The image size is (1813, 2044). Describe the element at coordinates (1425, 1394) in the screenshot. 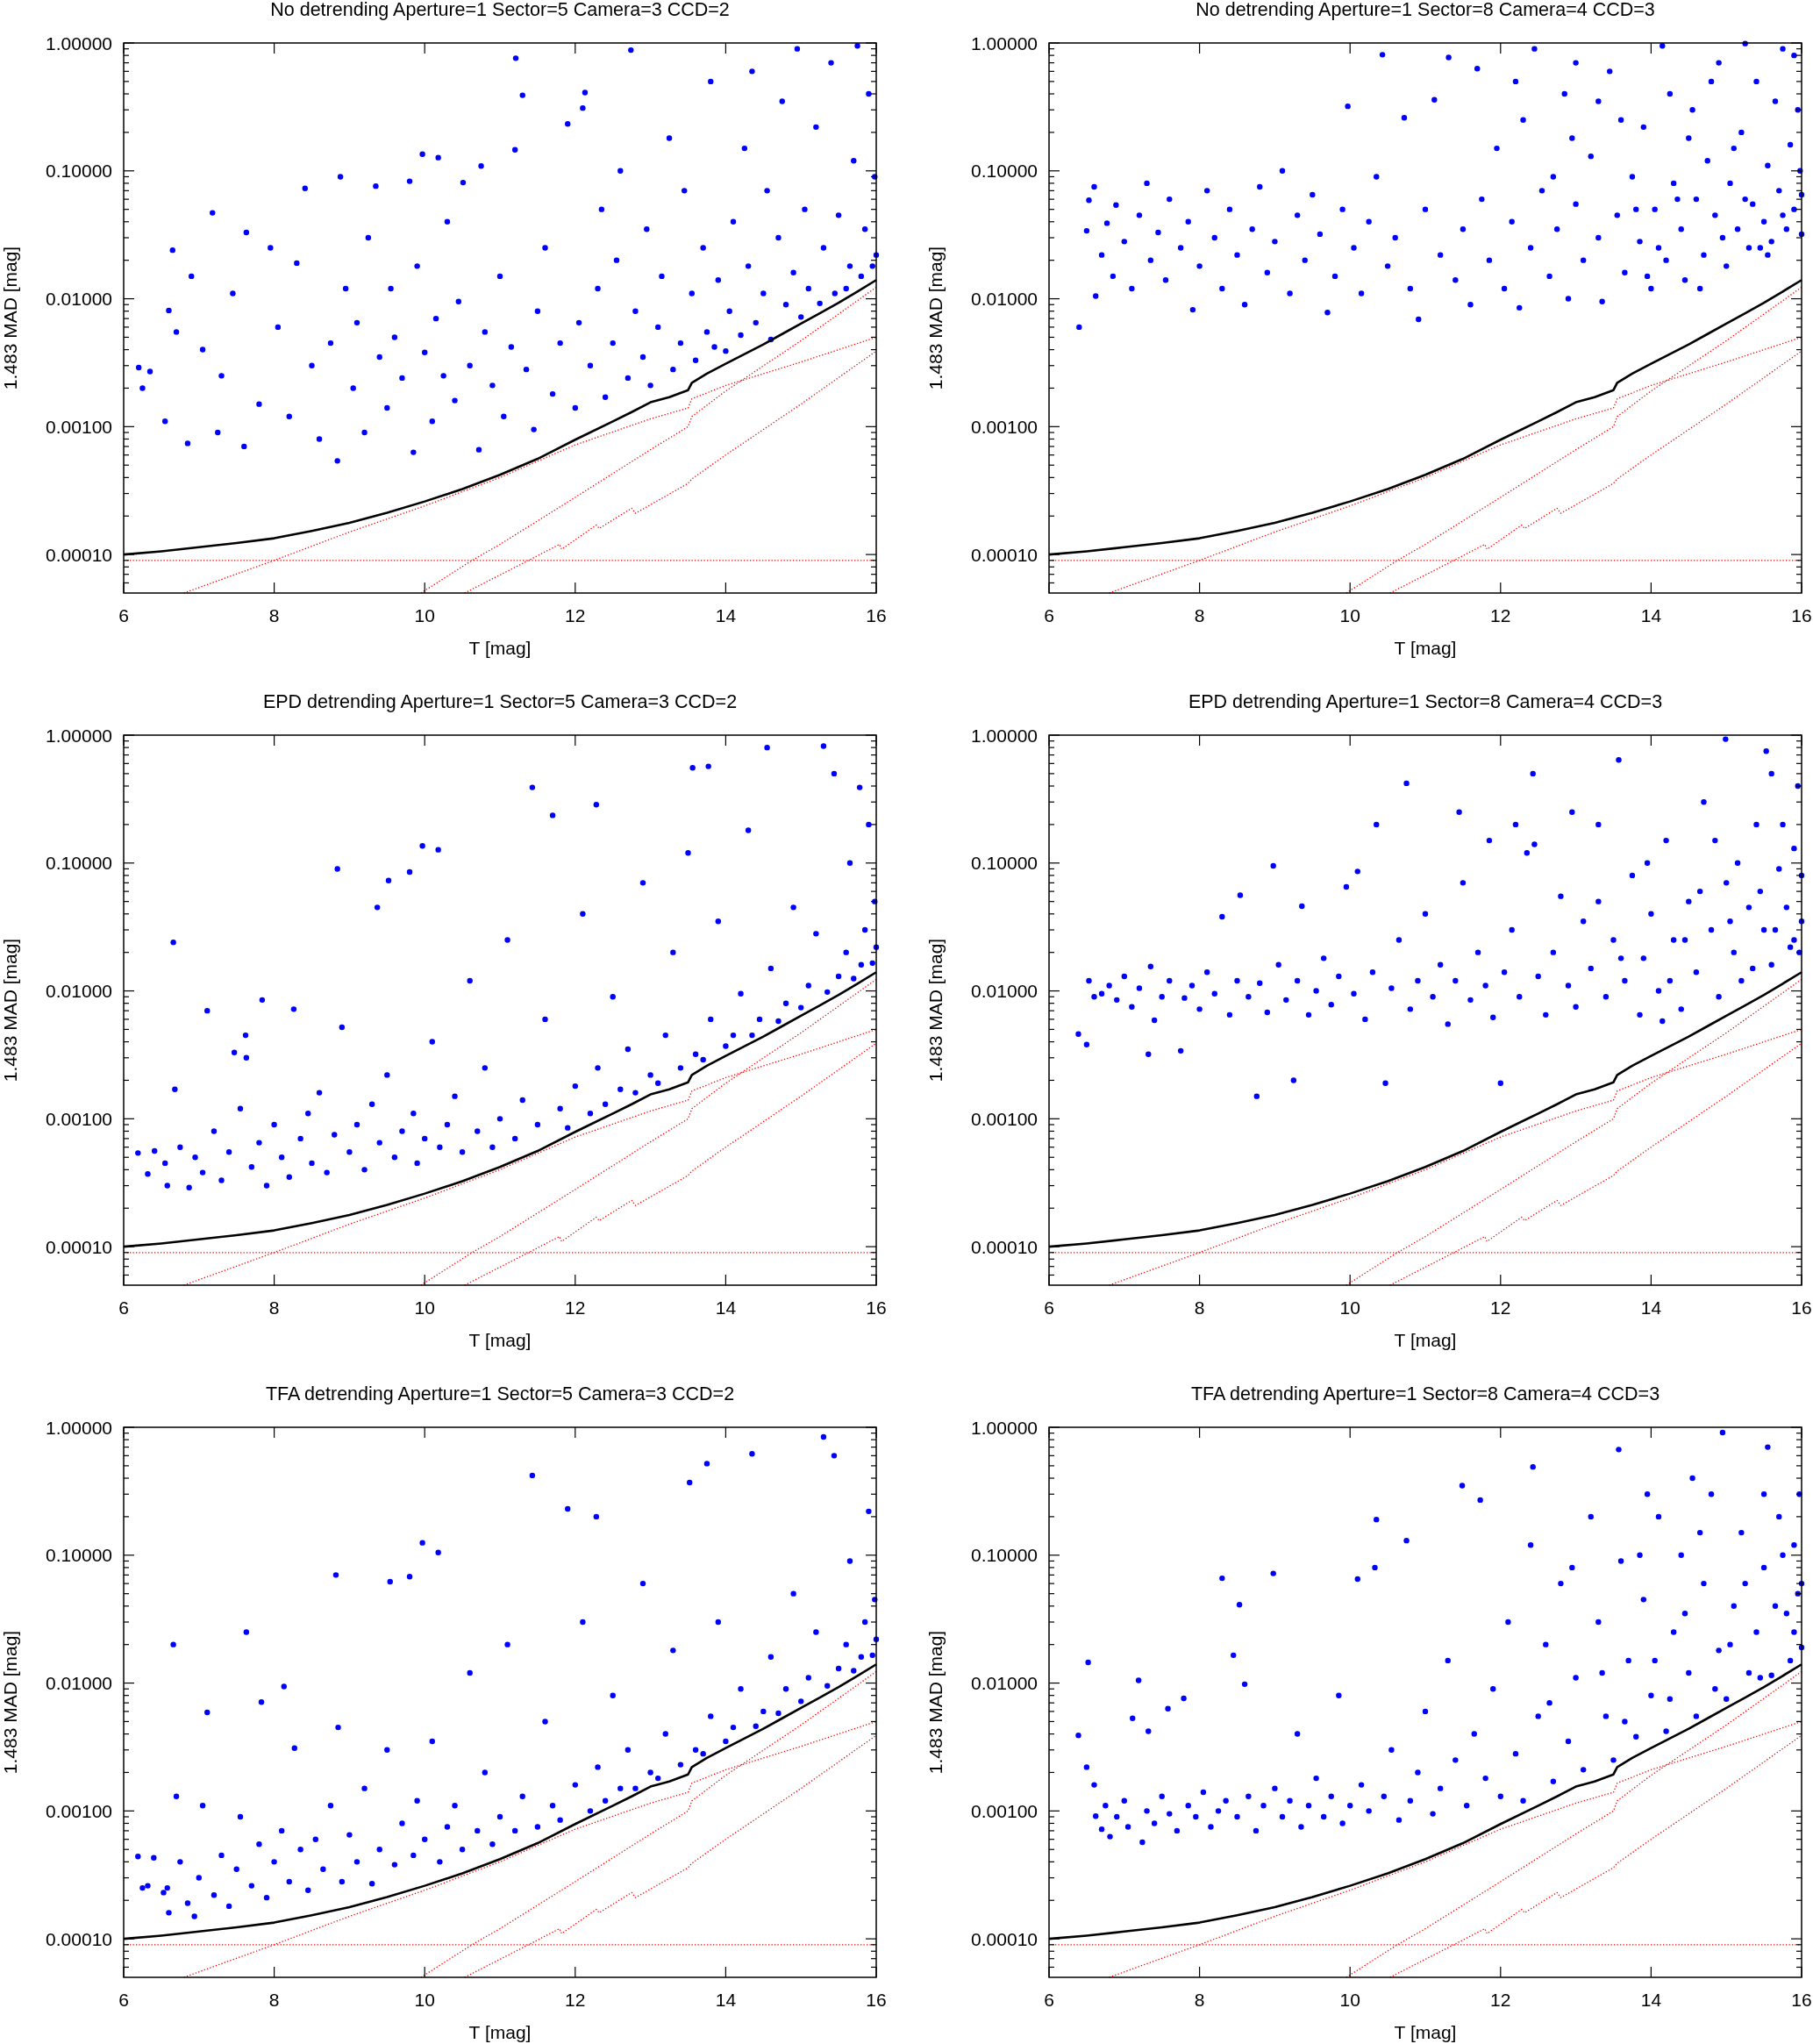

I see `chart-title: TFA detrending Aperture=1 Sector=8 Camera=4 CCD=3` at that location.